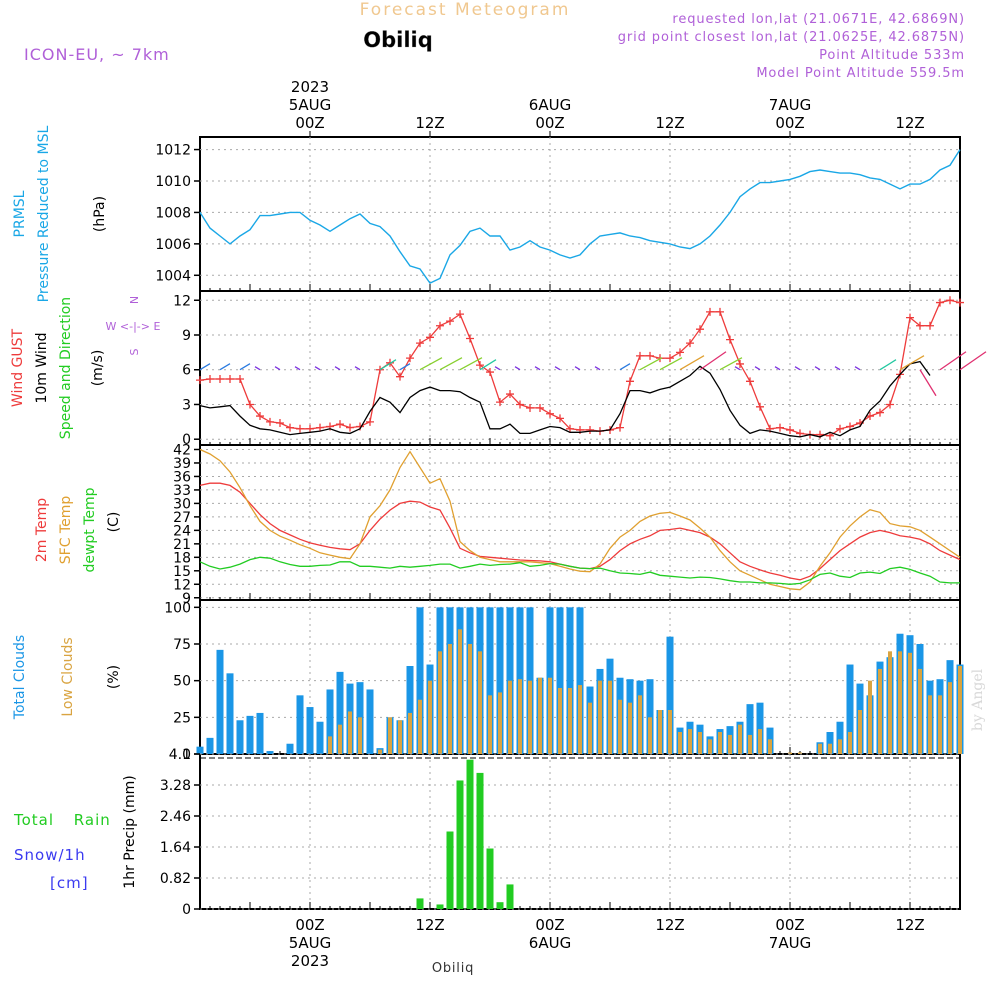  I want to click on top-time-label: 6AUG, so click(550, 105).